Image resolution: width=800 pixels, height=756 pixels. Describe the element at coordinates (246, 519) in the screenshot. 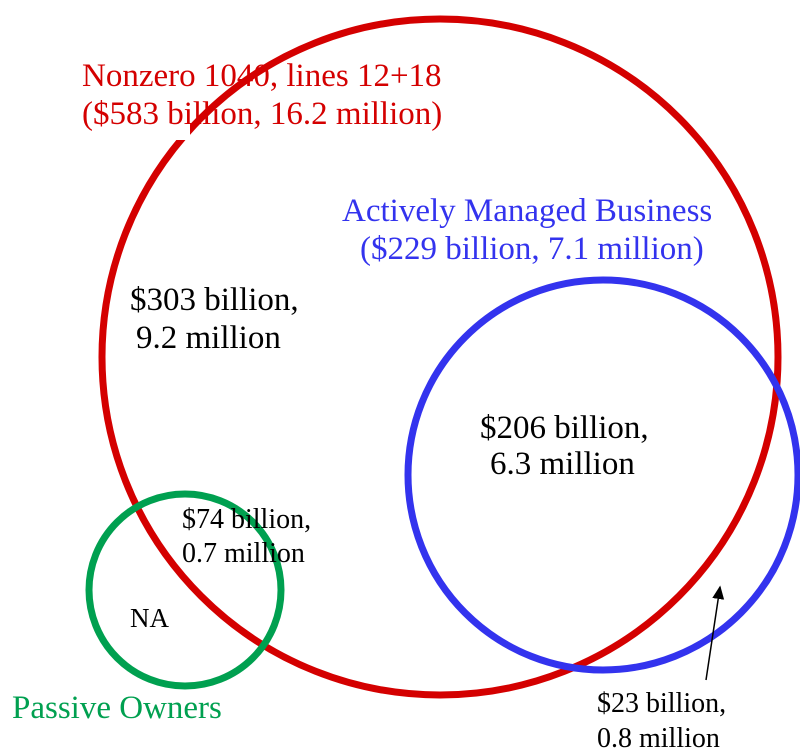

I see `region-line: $74 billion,` at that location.